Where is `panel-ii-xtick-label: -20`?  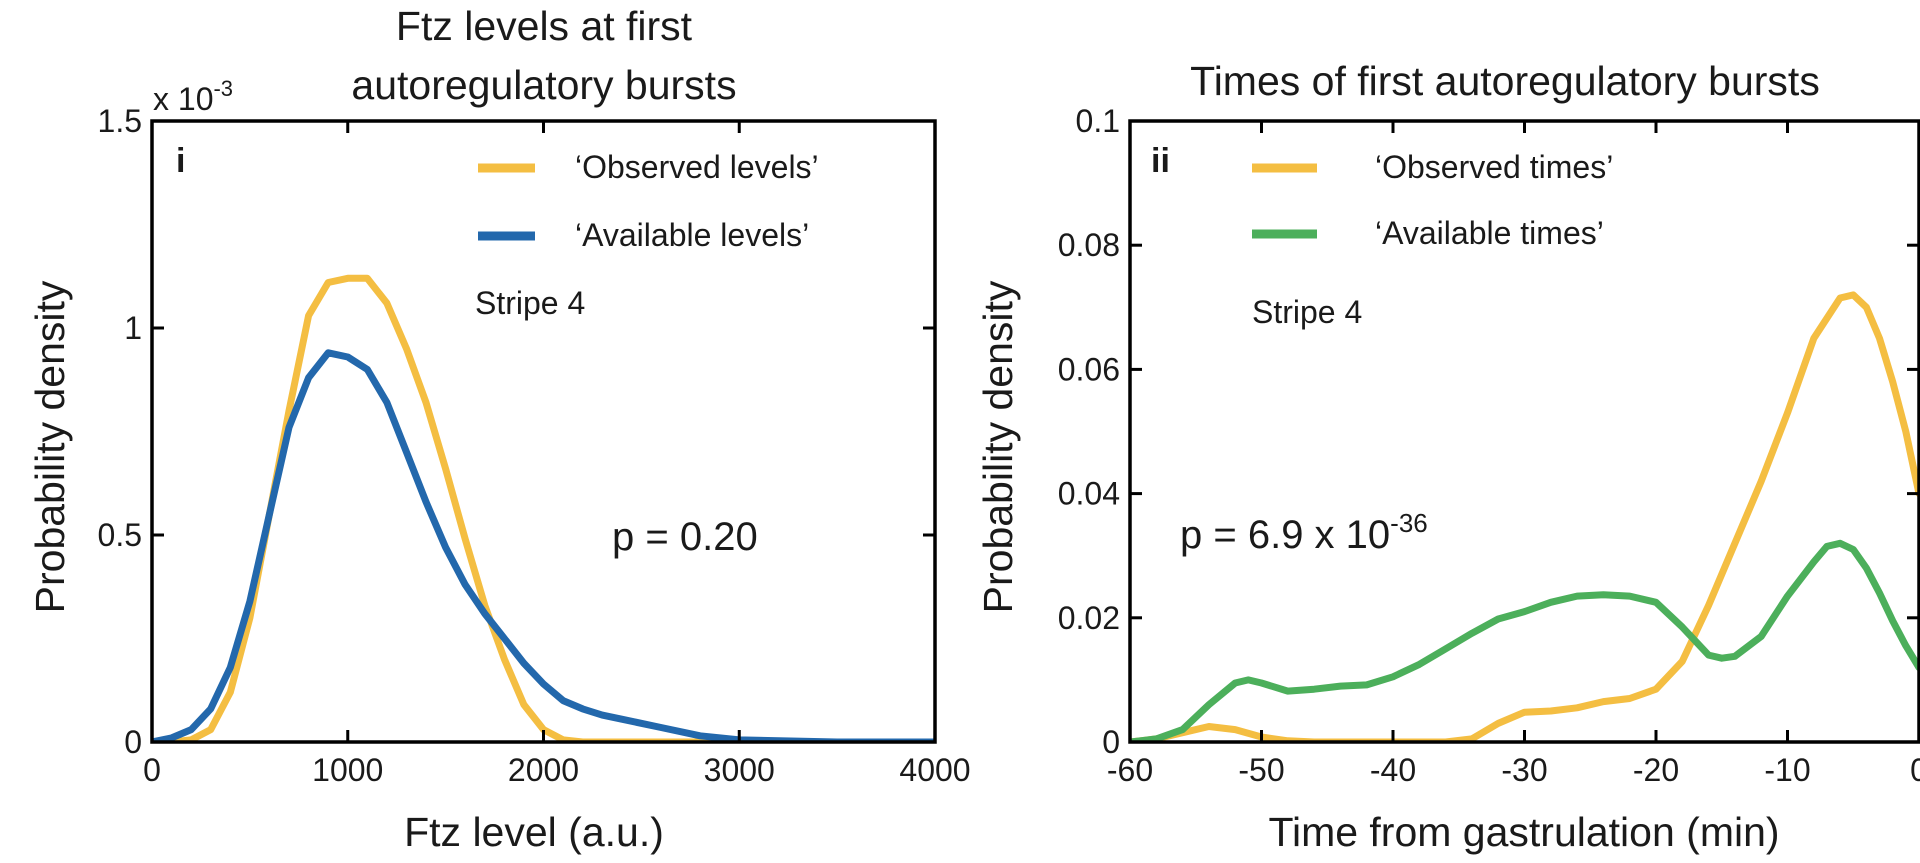 panel-ii-xtick-label: -20 is located at coordinates (1656, 770).